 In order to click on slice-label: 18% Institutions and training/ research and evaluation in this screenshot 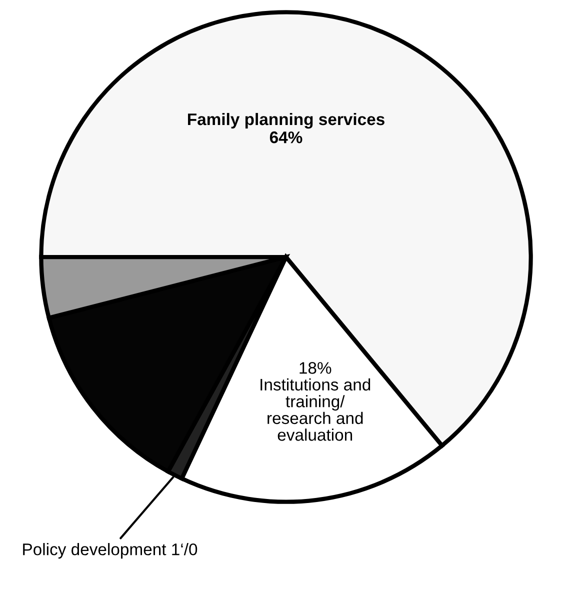, I will do `click(315, 401)`.